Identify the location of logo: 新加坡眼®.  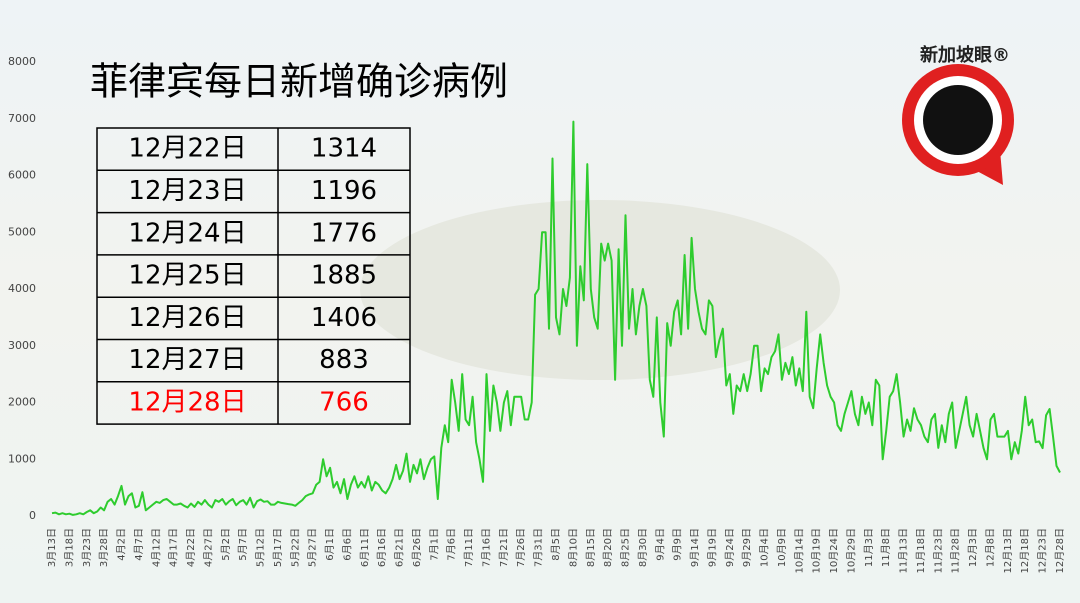
(958, 114).